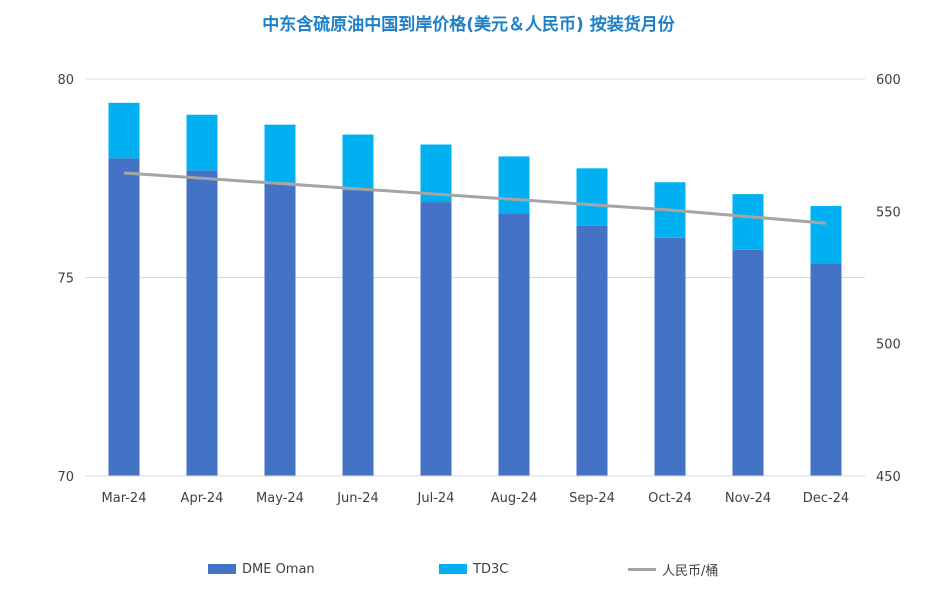  Describe the element at coordinates (65, 80) in the screenshot. I see `y-left-tick-label: 80` at that location.